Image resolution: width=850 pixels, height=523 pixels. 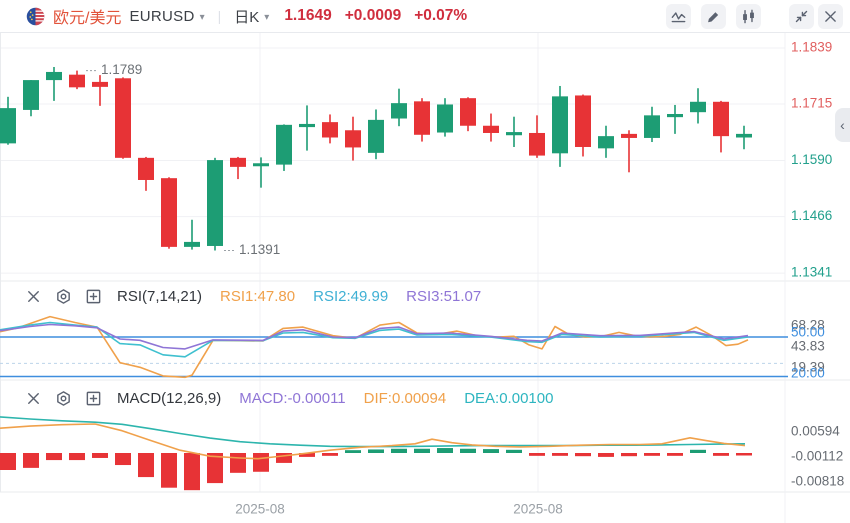 I want to click on svg-text: -0.00112, so click(x=817, y=456).